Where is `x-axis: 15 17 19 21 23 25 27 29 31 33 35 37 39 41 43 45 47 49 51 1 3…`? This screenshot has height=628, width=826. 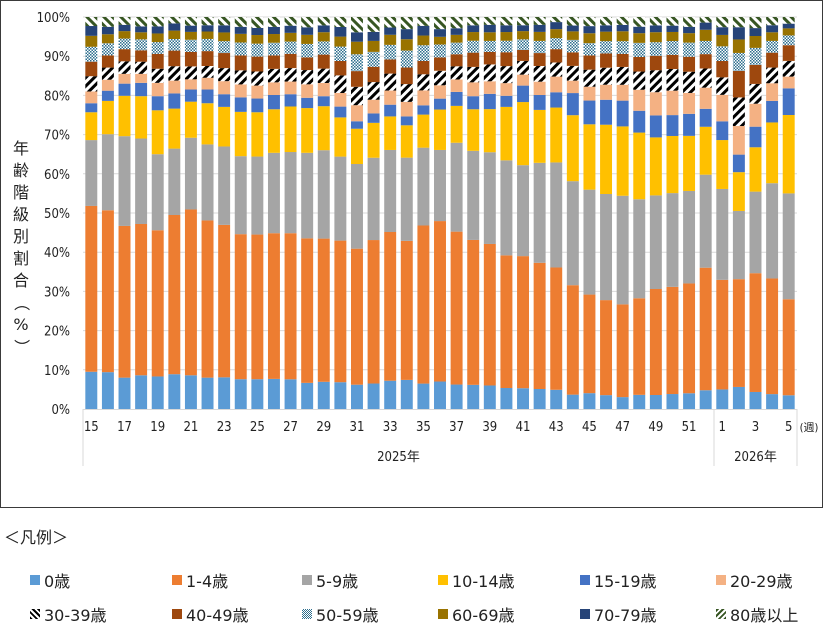
x-axis: 15 17 19 21 23 25 27 29 31 33 35 37 39 41 43 45 47 49 51 1 3… is located at coordinates (450, 437).